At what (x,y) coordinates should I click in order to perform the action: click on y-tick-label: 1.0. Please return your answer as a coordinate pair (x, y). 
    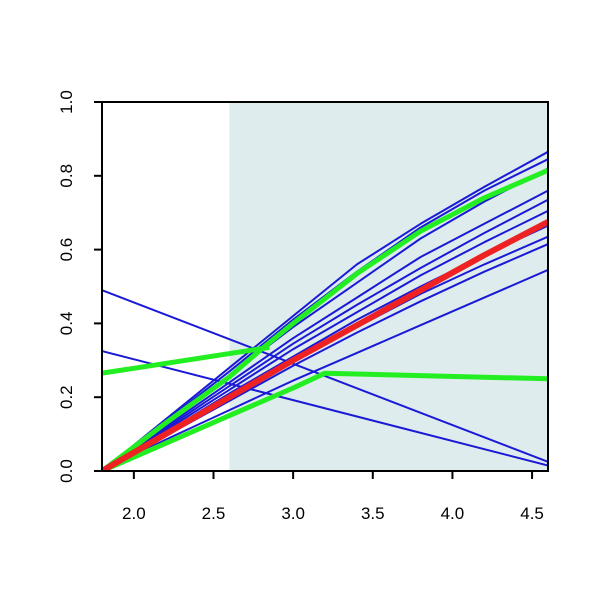
    Looking at the image, I should click on (66, 102).